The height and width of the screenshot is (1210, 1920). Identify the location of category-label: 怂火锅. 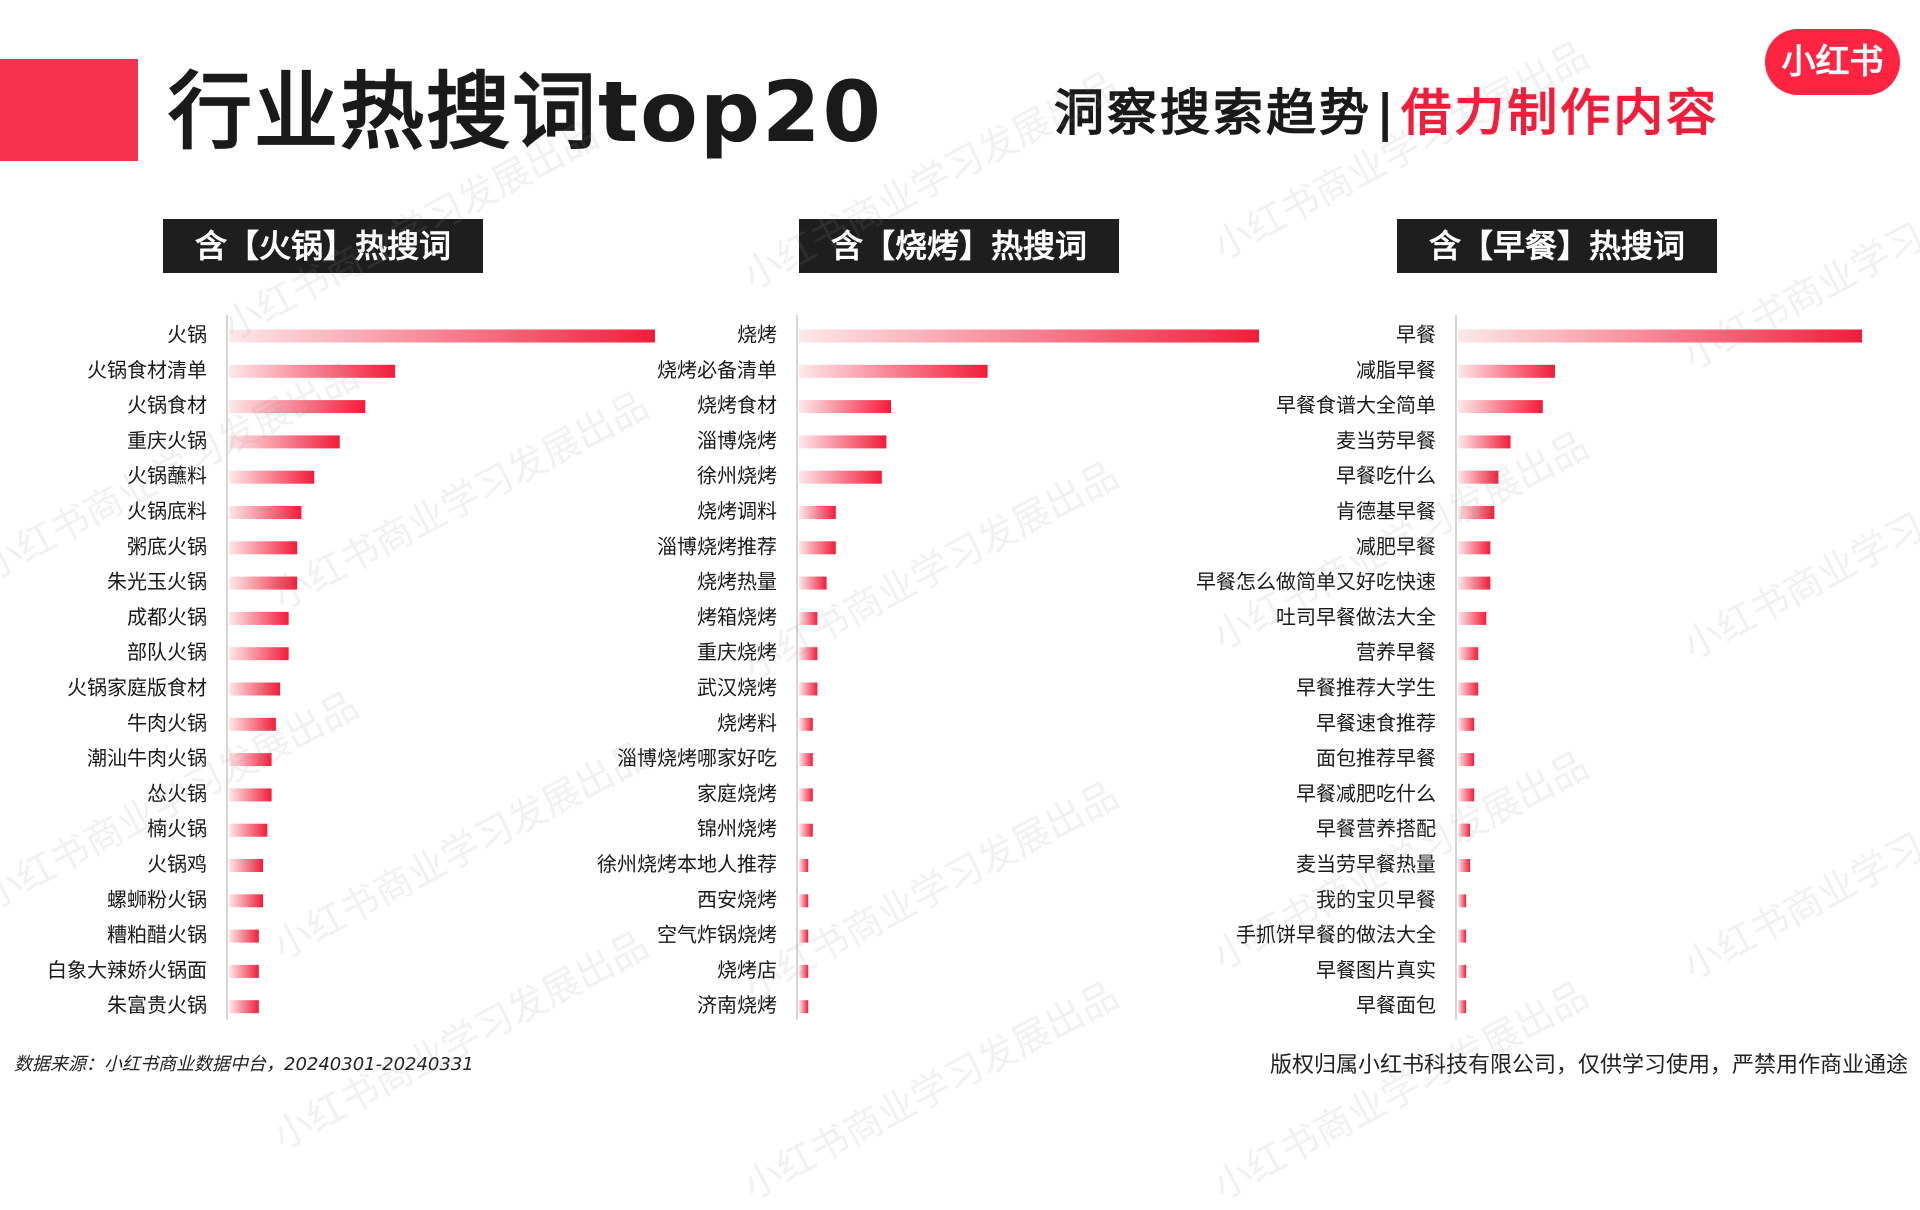
(177, 793).